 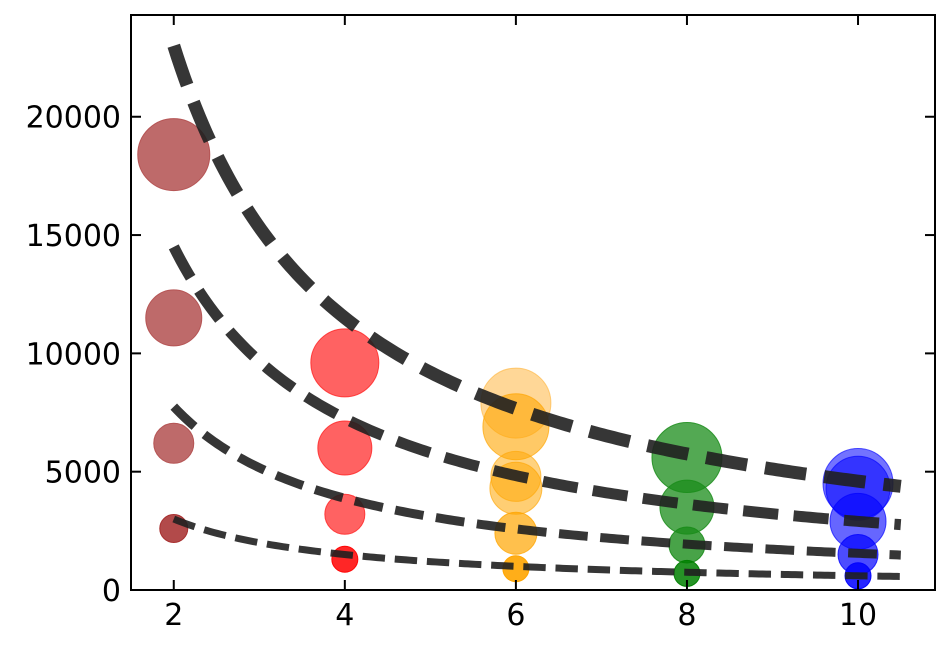 What do you see at coordinates (858, 615) in the screenshot?
I see `x-tick-label: 10` at bounding box center [858, 615].